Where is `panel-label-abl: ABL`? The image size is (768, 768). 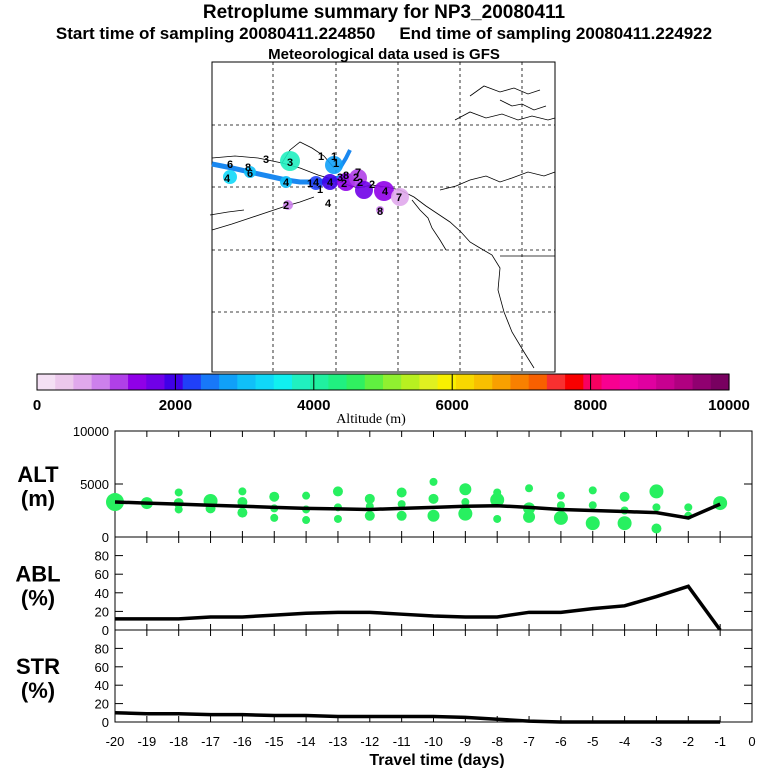 panel-label-abl: ABL is located at coordinates (37, 574).